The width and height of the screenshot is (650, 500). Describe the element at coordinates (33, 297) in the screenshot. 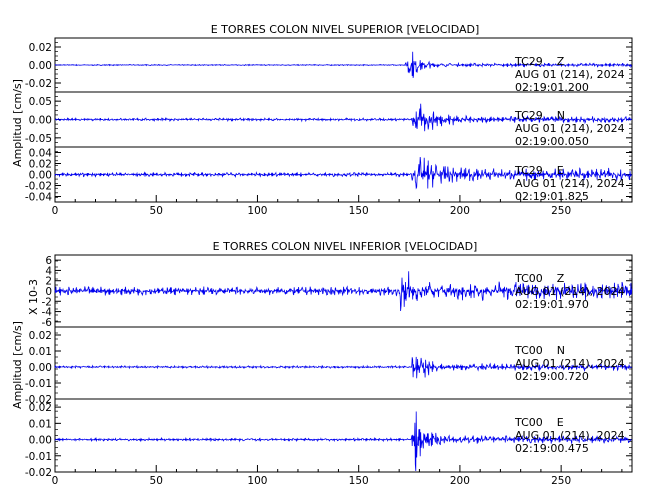

I see `lower-scale-label: X 10-3` at that location.